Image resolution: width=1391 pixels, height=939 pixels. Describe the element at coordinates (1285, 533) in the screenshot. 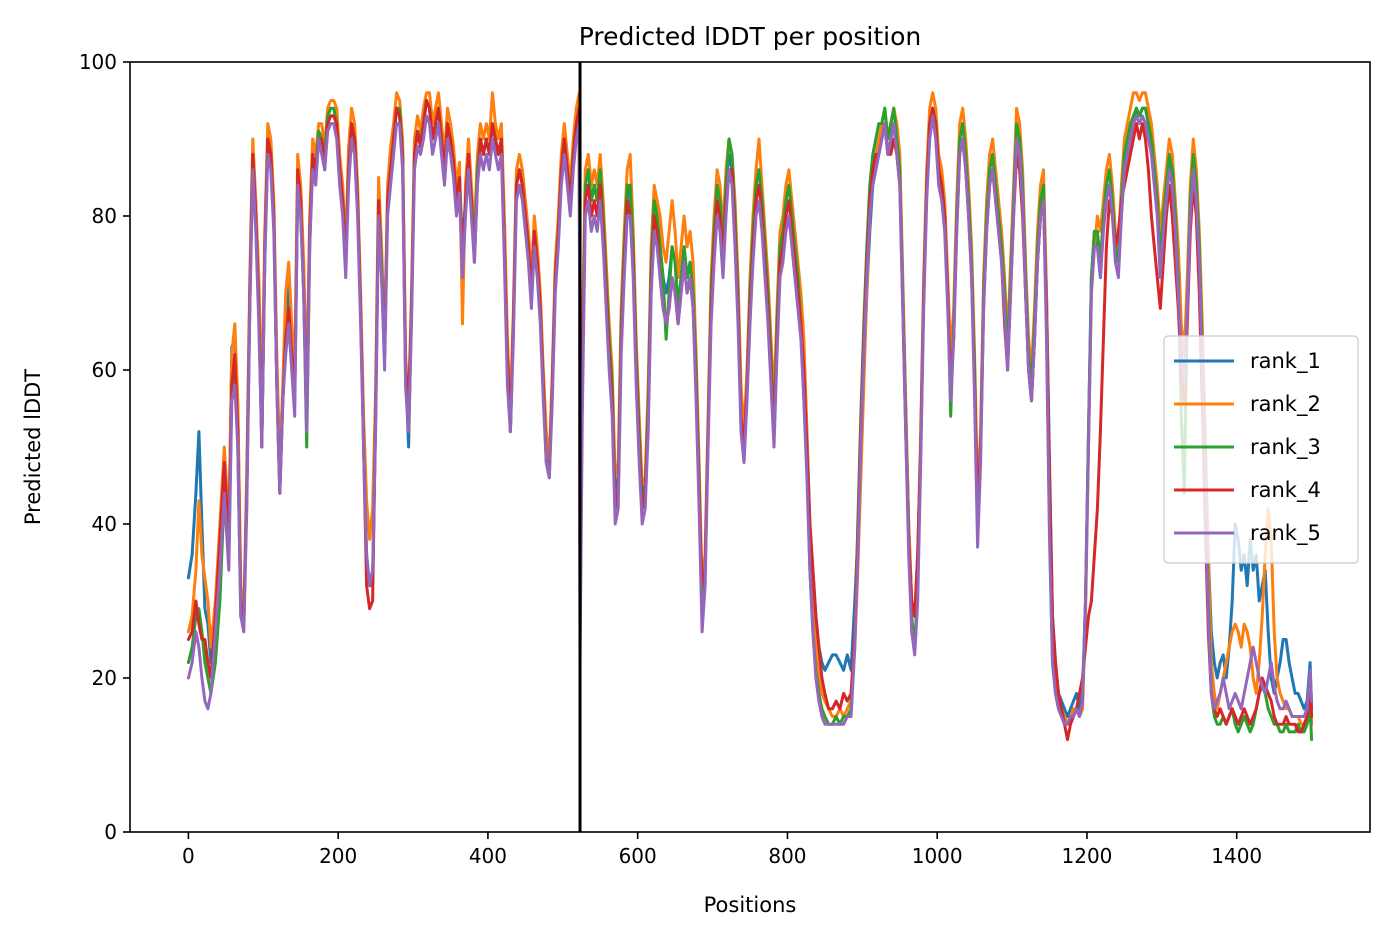

I see `legend-label-rank_5: rank_5` at that location.